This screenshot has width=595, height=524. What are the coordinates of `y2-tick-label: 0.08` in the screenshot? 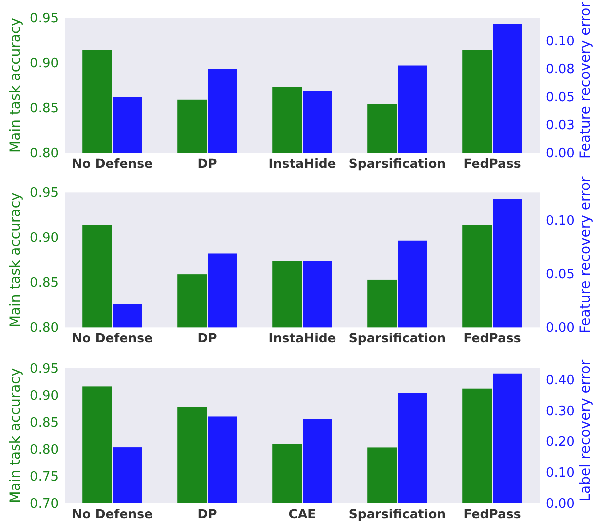 It's located at (560, 70).